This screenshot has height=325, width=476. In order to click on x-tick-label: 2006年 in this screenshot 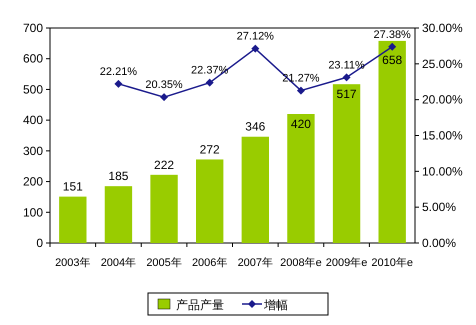, I will do `click(210, 263)`.